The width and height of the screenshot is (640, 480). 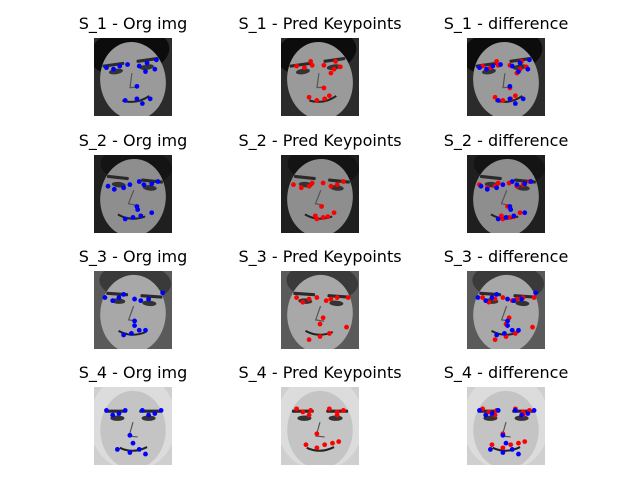 I want to click on panel-title: S_4 - difference, so click(x=506, y=373).